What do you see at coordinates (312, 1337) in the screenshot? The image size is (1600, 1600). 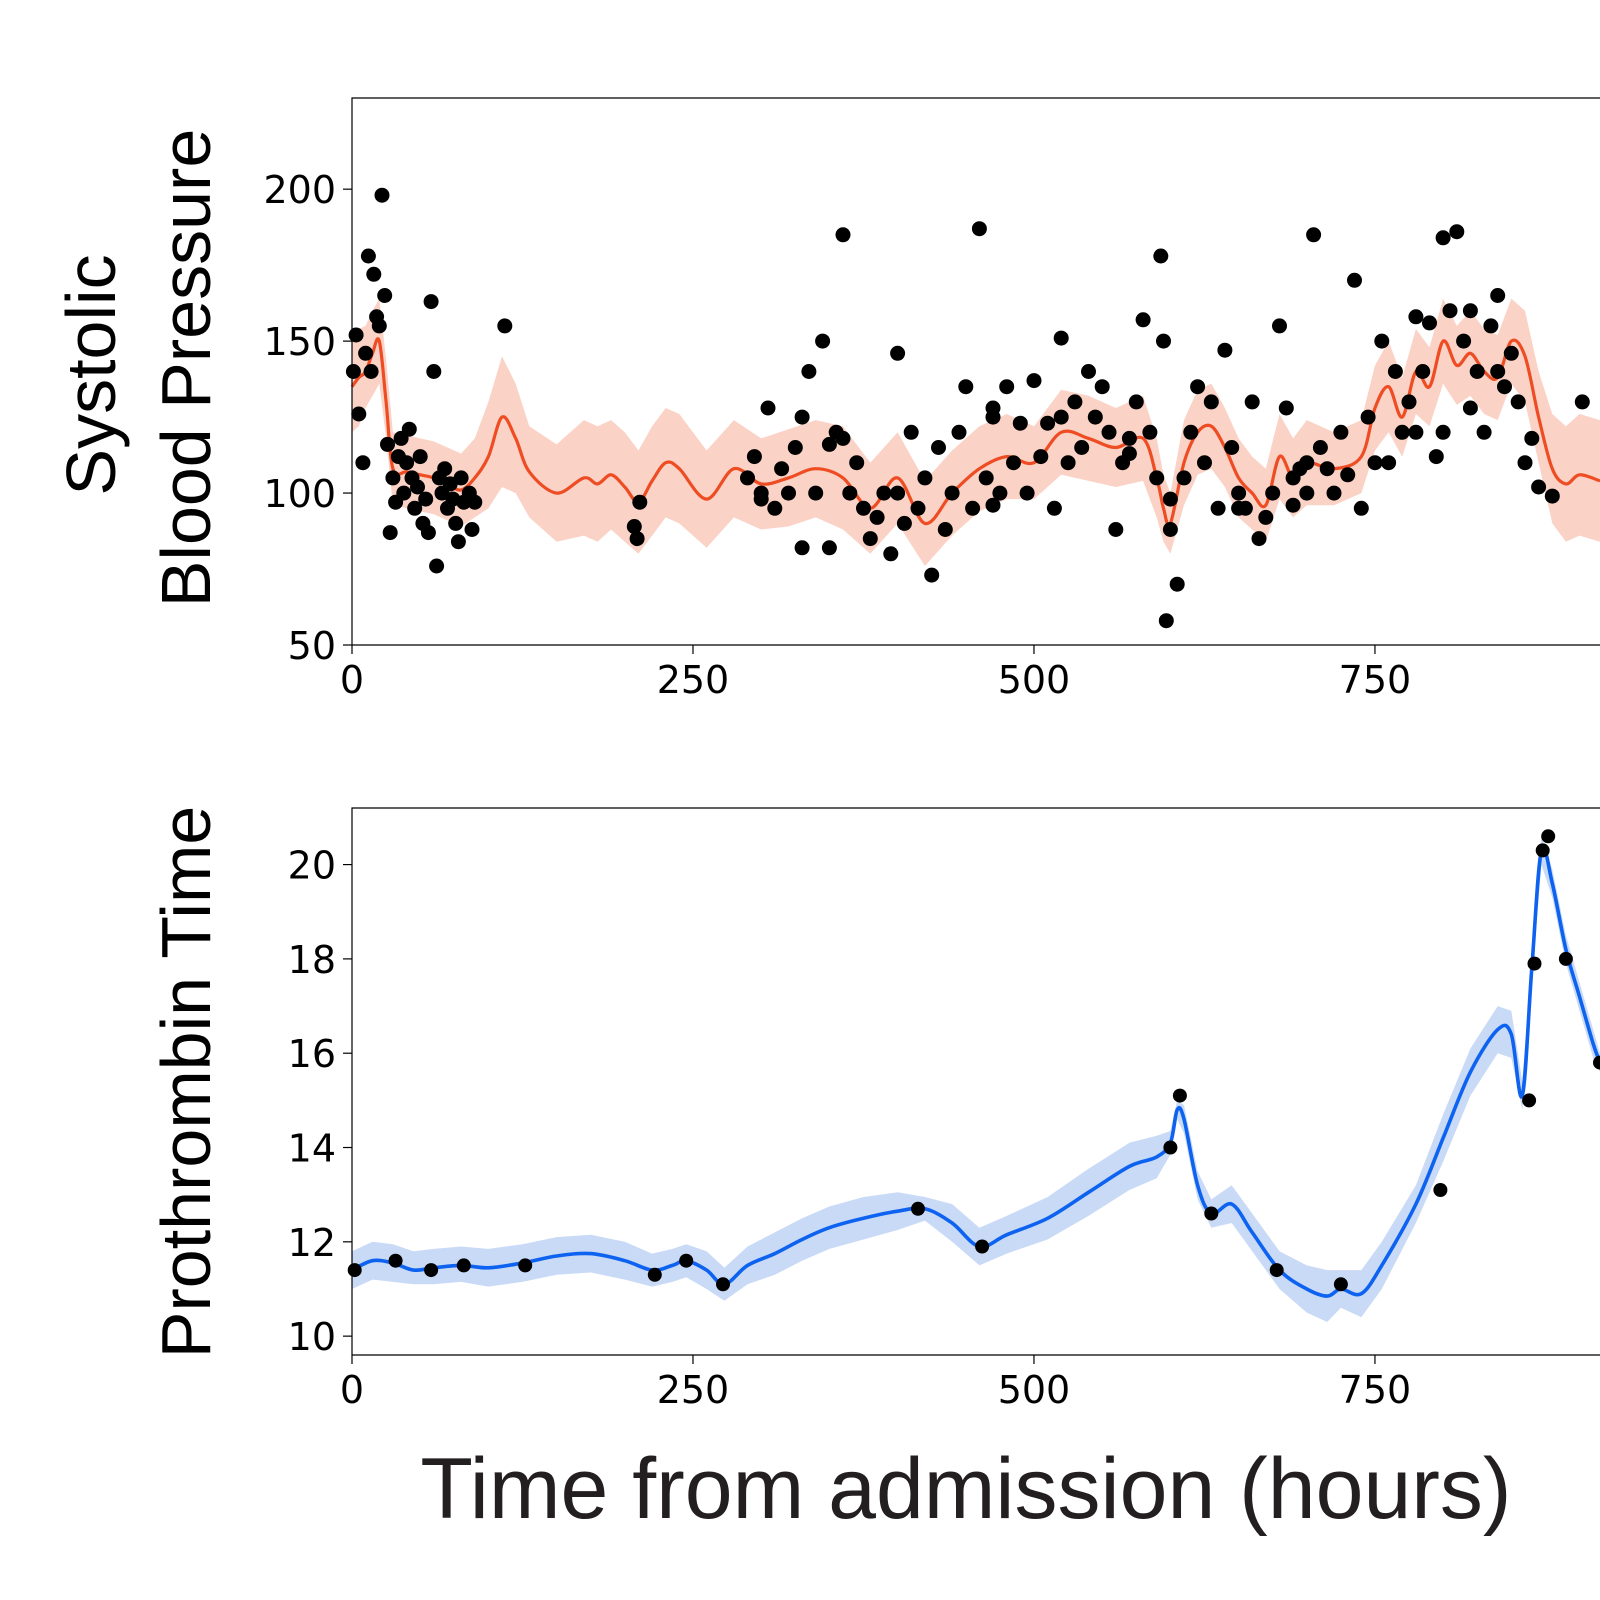 I see `pt-ytick-label: 10` at bounding box center [312, 1337].